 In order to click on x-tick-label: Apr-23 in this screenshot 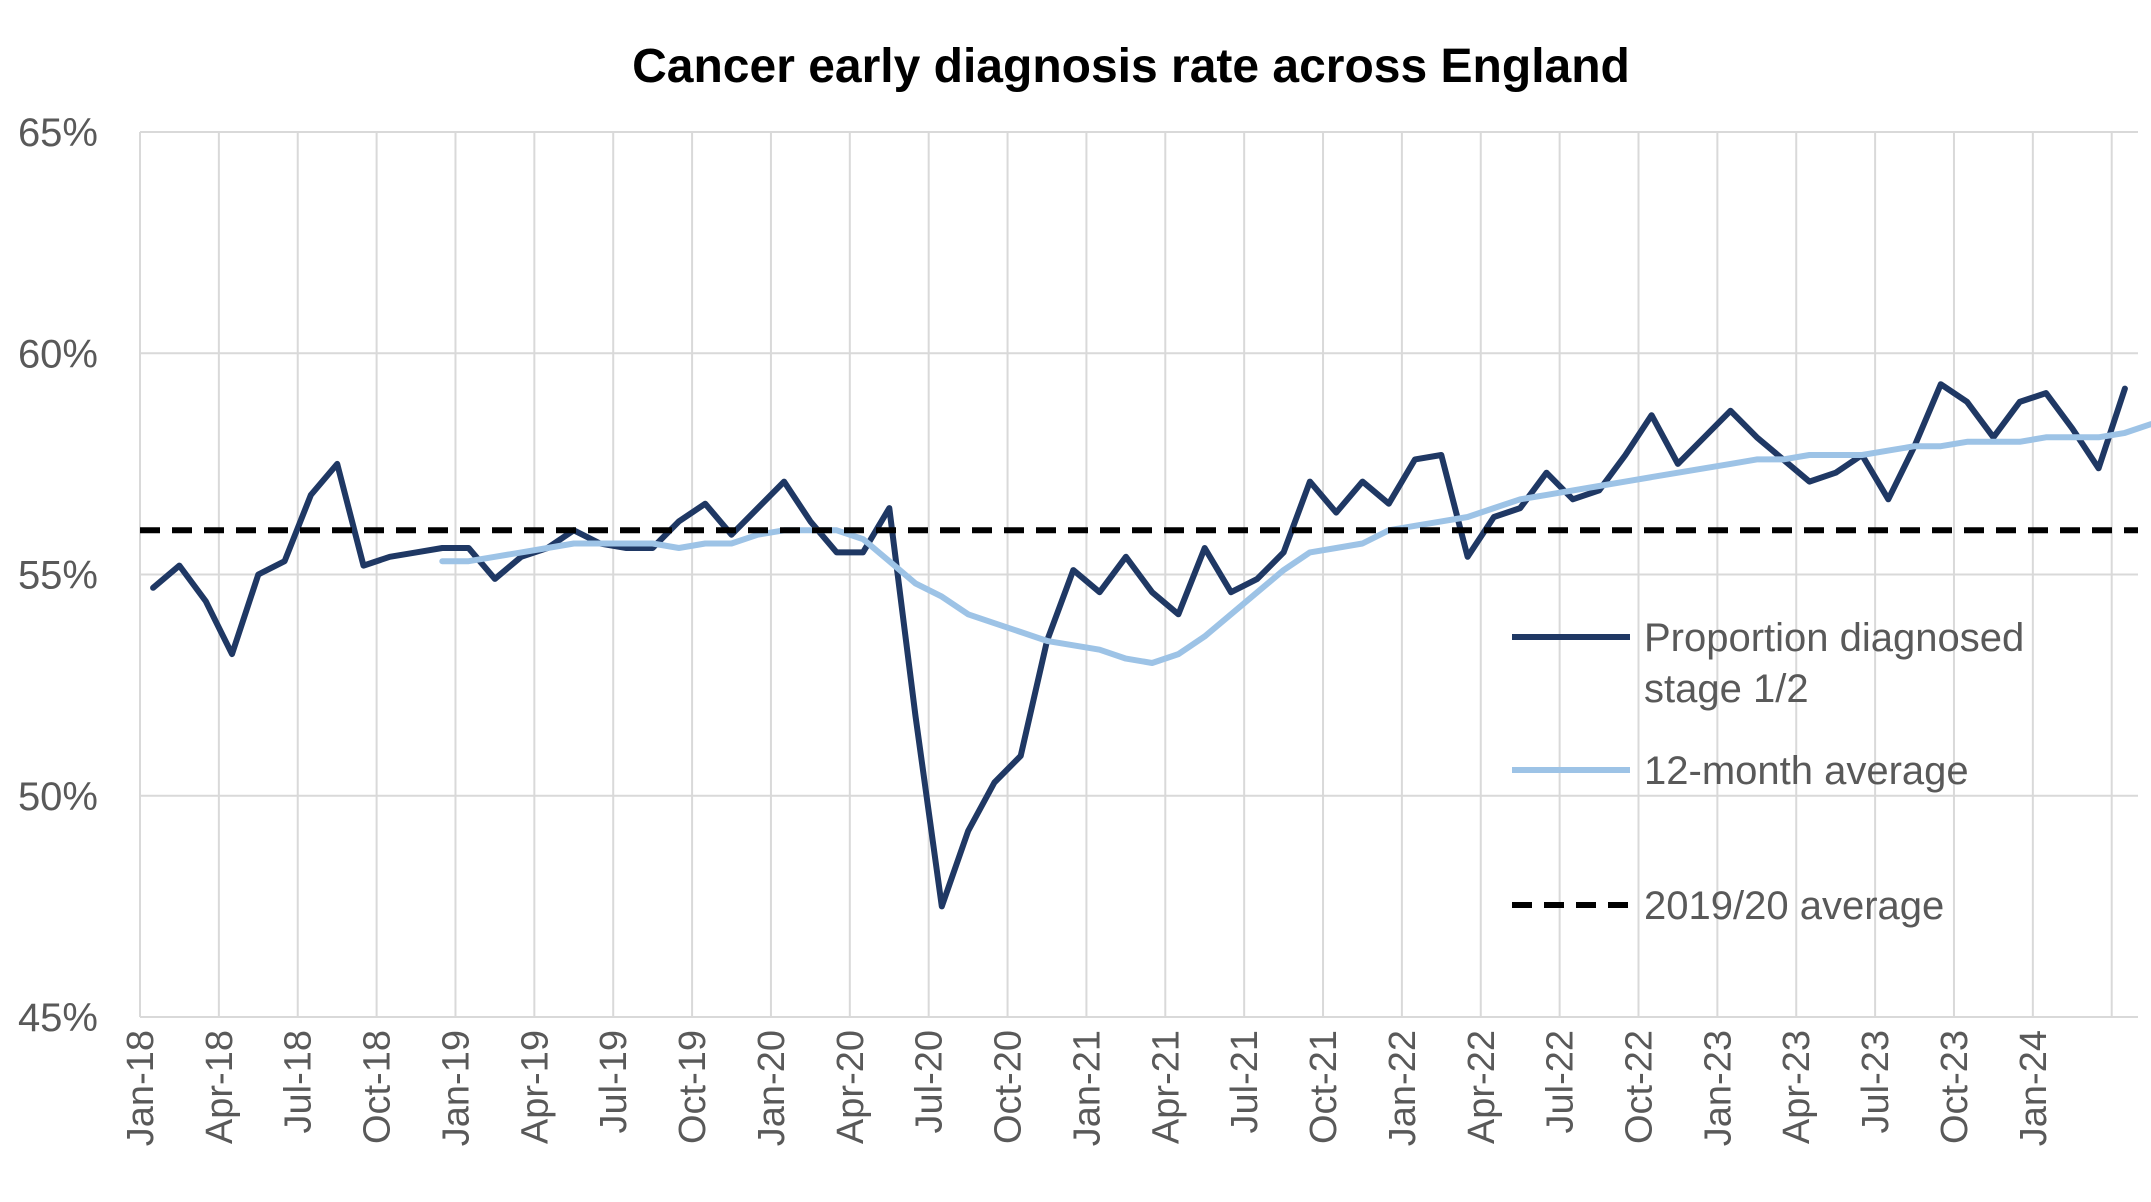, I will do `click(1797, 1087)`.